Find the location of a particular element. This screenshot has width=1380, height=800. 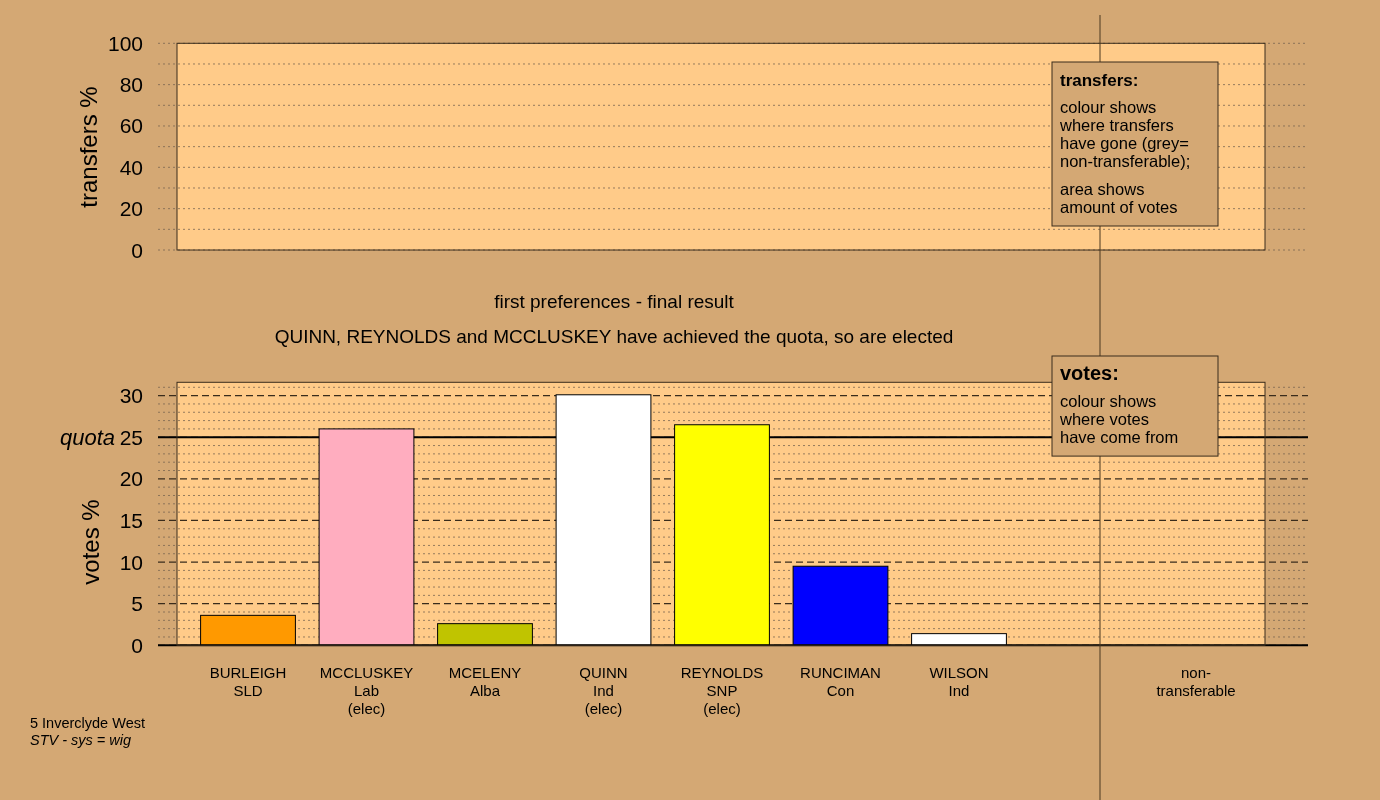

x-tick-label: MCELENY Alba is located at coordinates (485, 681).